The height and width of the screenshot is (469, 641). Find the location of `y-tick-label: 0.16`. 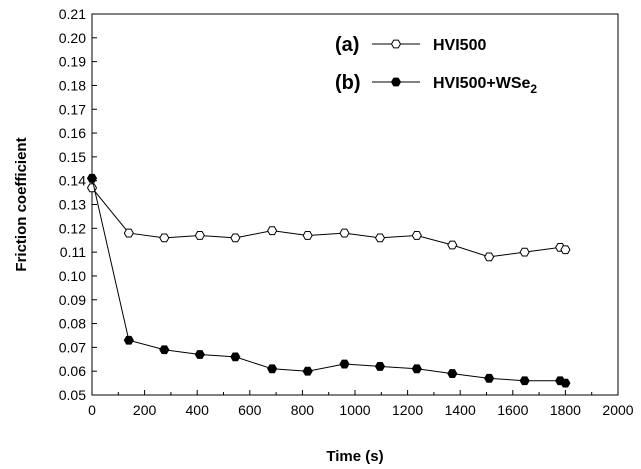

y-tick-label: 0.16 is located at coordinates (72, 133).